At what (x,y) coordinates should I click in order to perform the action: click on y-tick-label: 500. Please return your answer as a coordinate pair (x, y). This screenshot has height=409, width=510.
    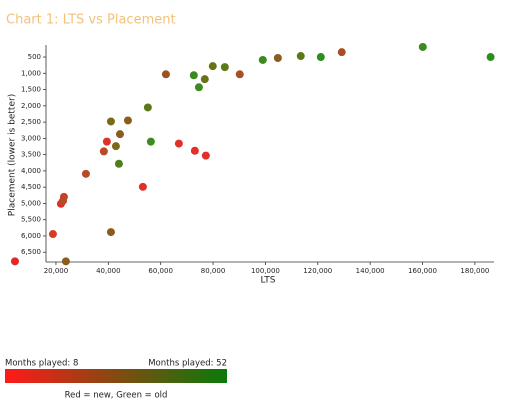
    Looking at the image, I should click on (34, 57).